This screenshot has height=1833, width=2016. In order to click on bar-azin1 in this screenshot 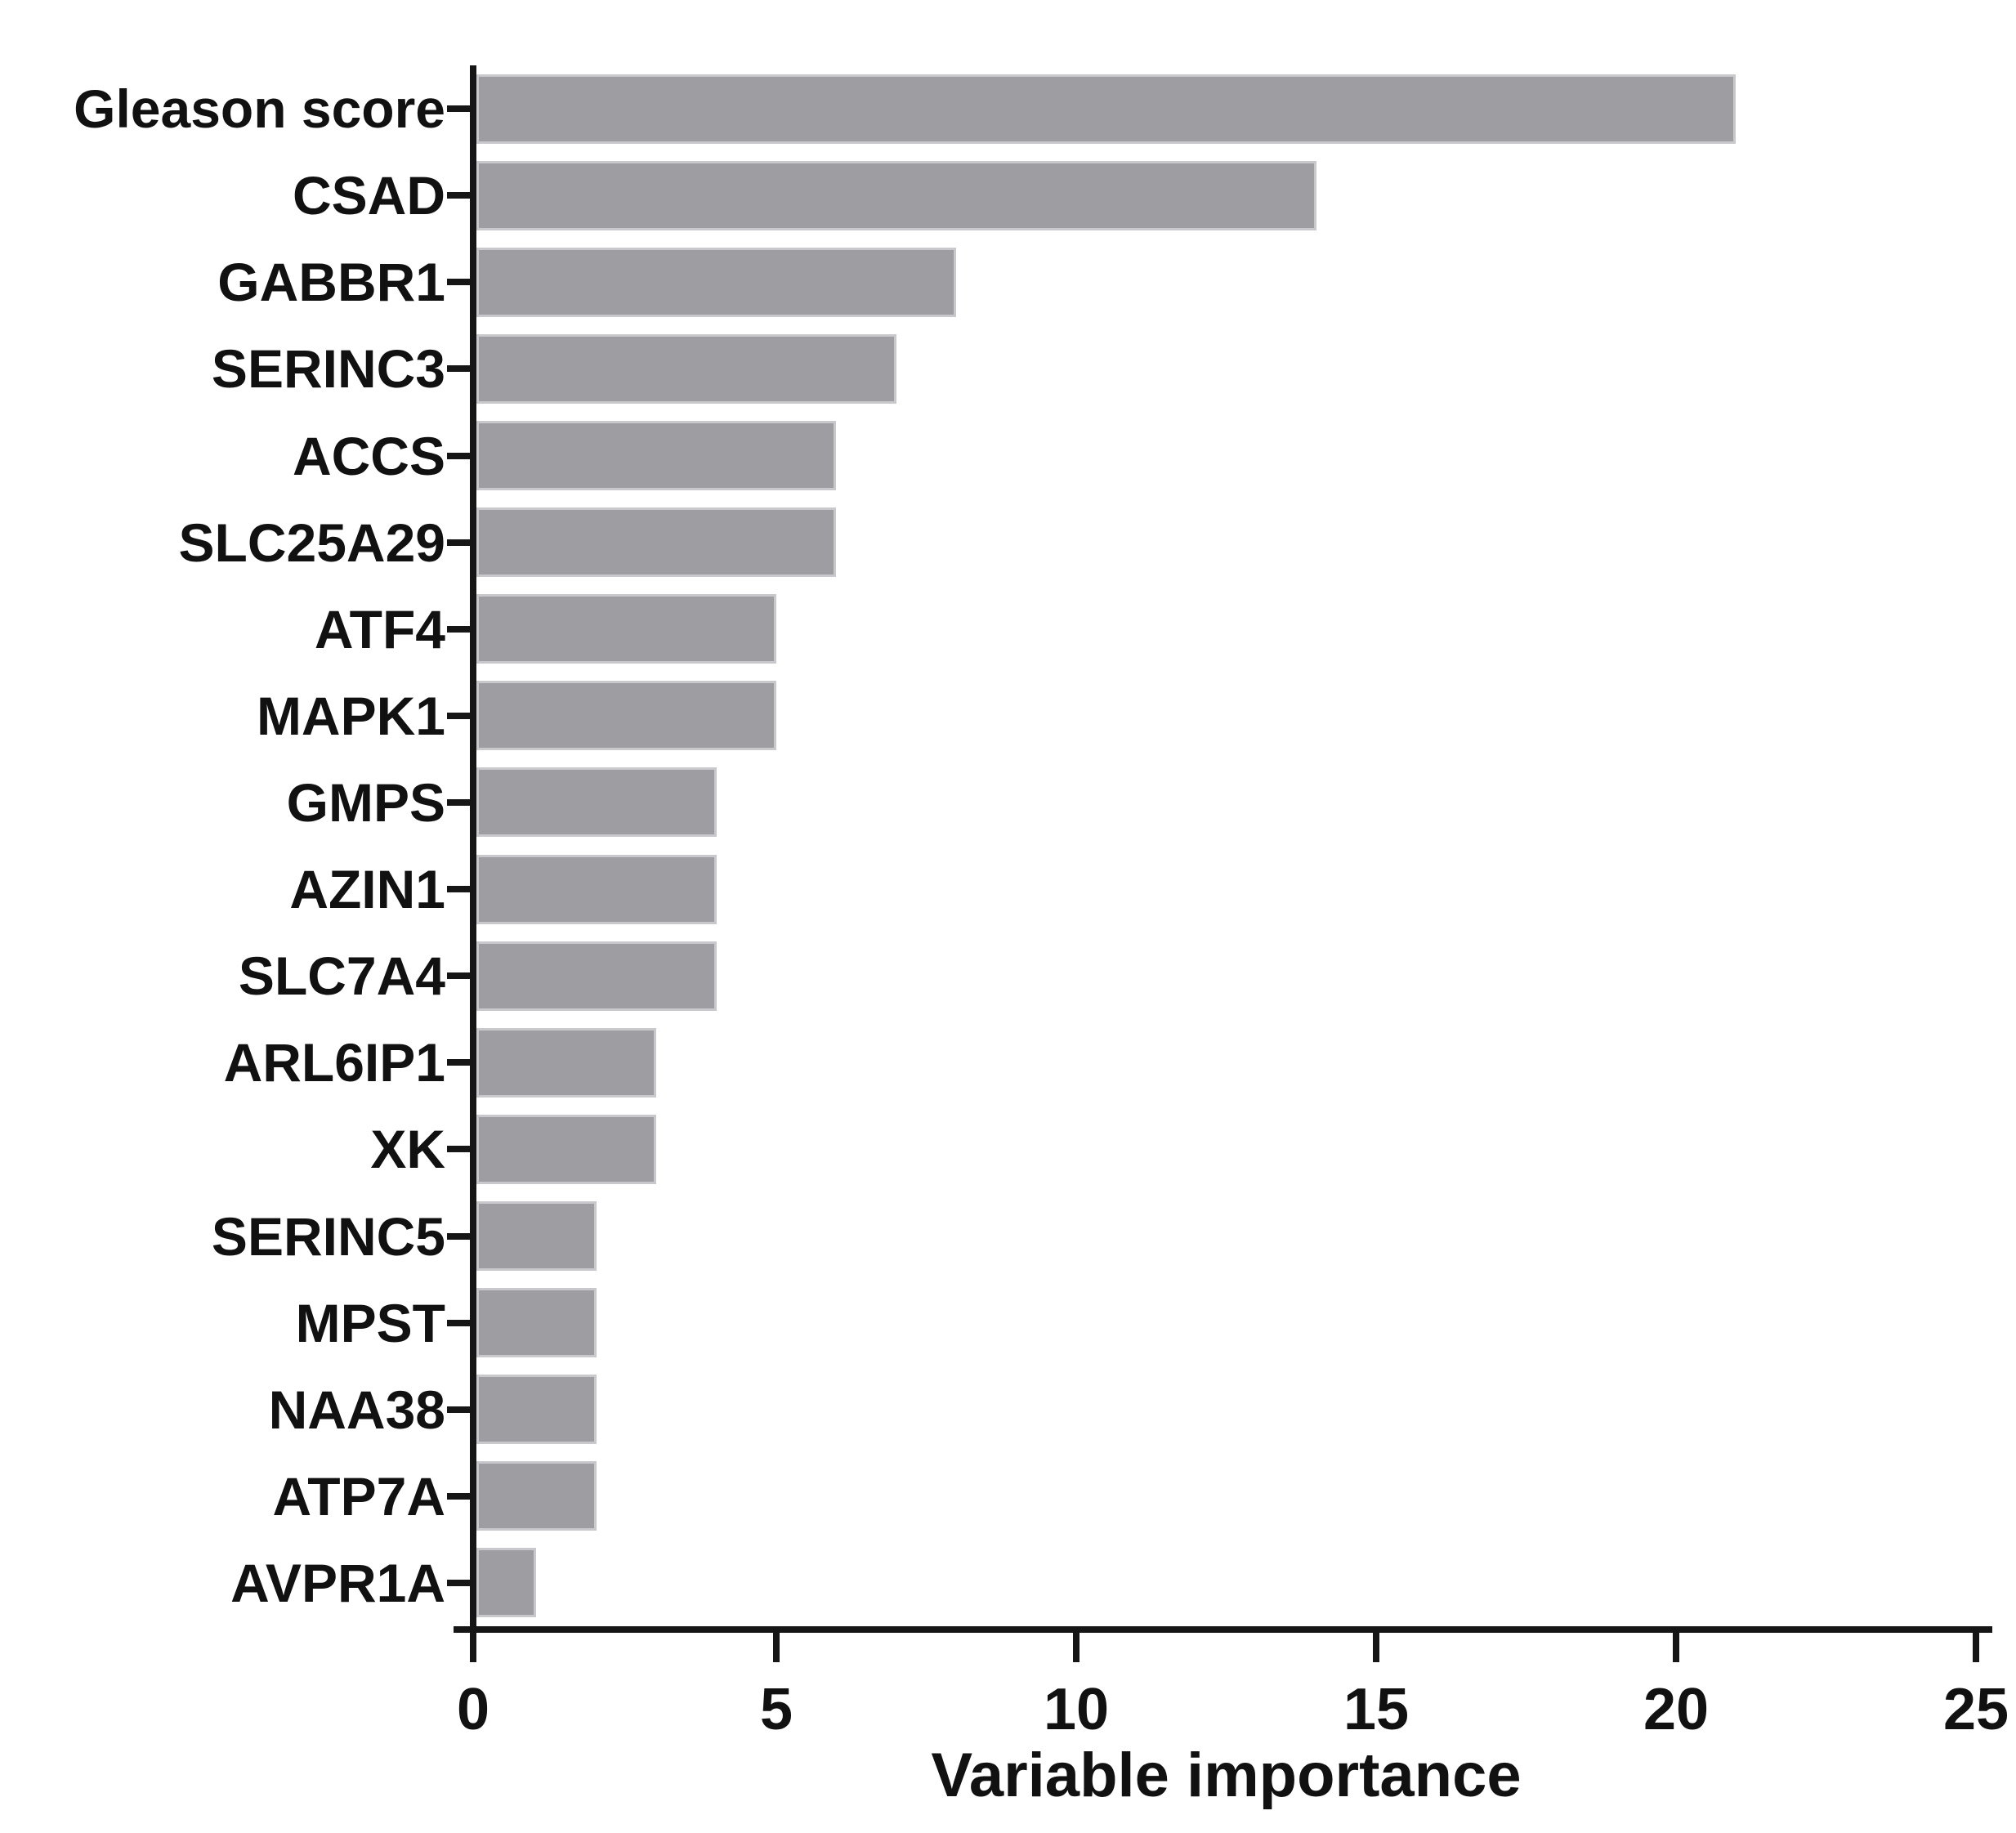, I will do `click(596, 889)`.